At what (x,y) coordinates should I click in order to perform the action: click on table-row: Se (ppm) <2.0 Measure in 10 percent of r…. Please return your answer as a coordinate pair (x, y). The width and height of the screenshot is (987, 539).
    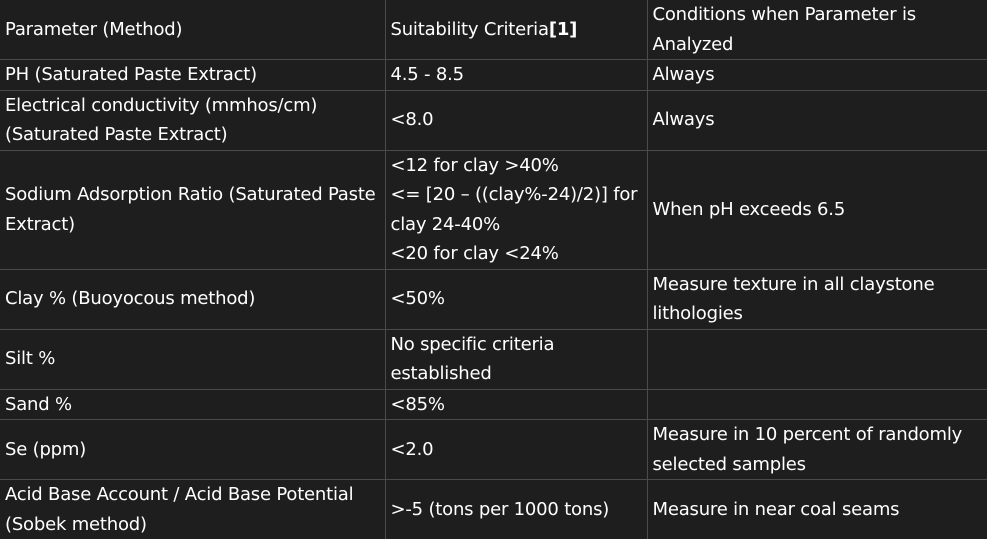
    Looking at the image, I should click on (493, 449).